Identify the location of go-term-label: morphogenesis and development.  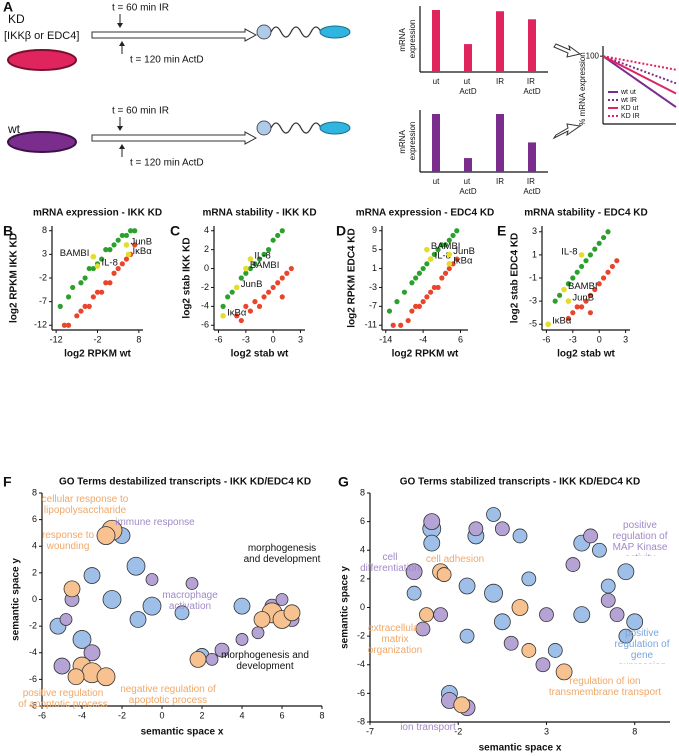
(265, 661).